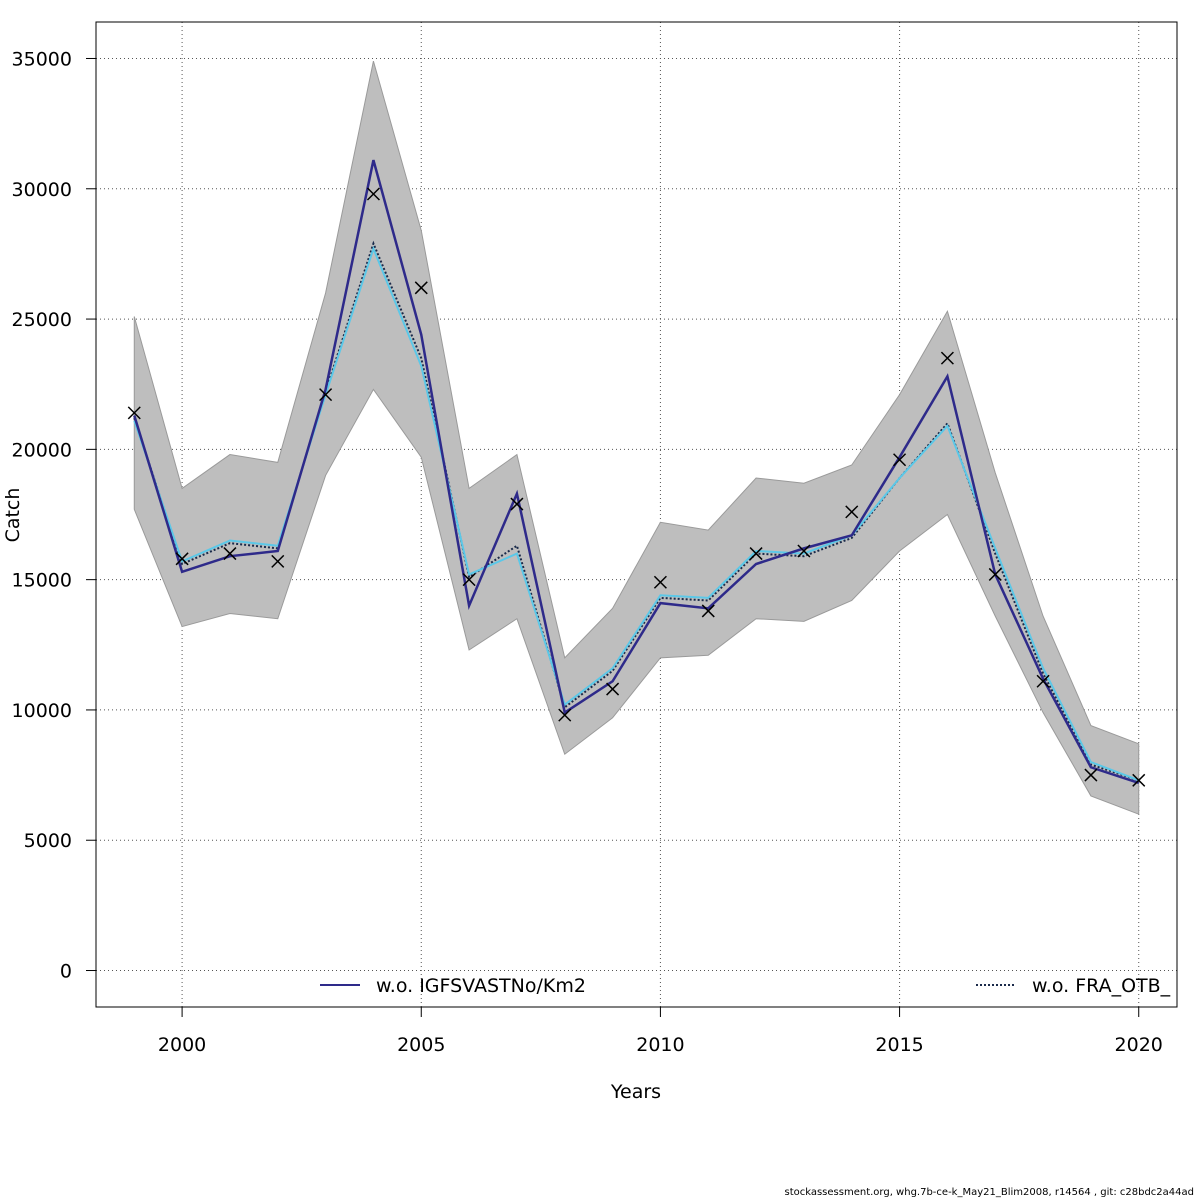 This screenshot has width=1200, height=1200. I want to click on observed-point-2013, so click(804, 551).